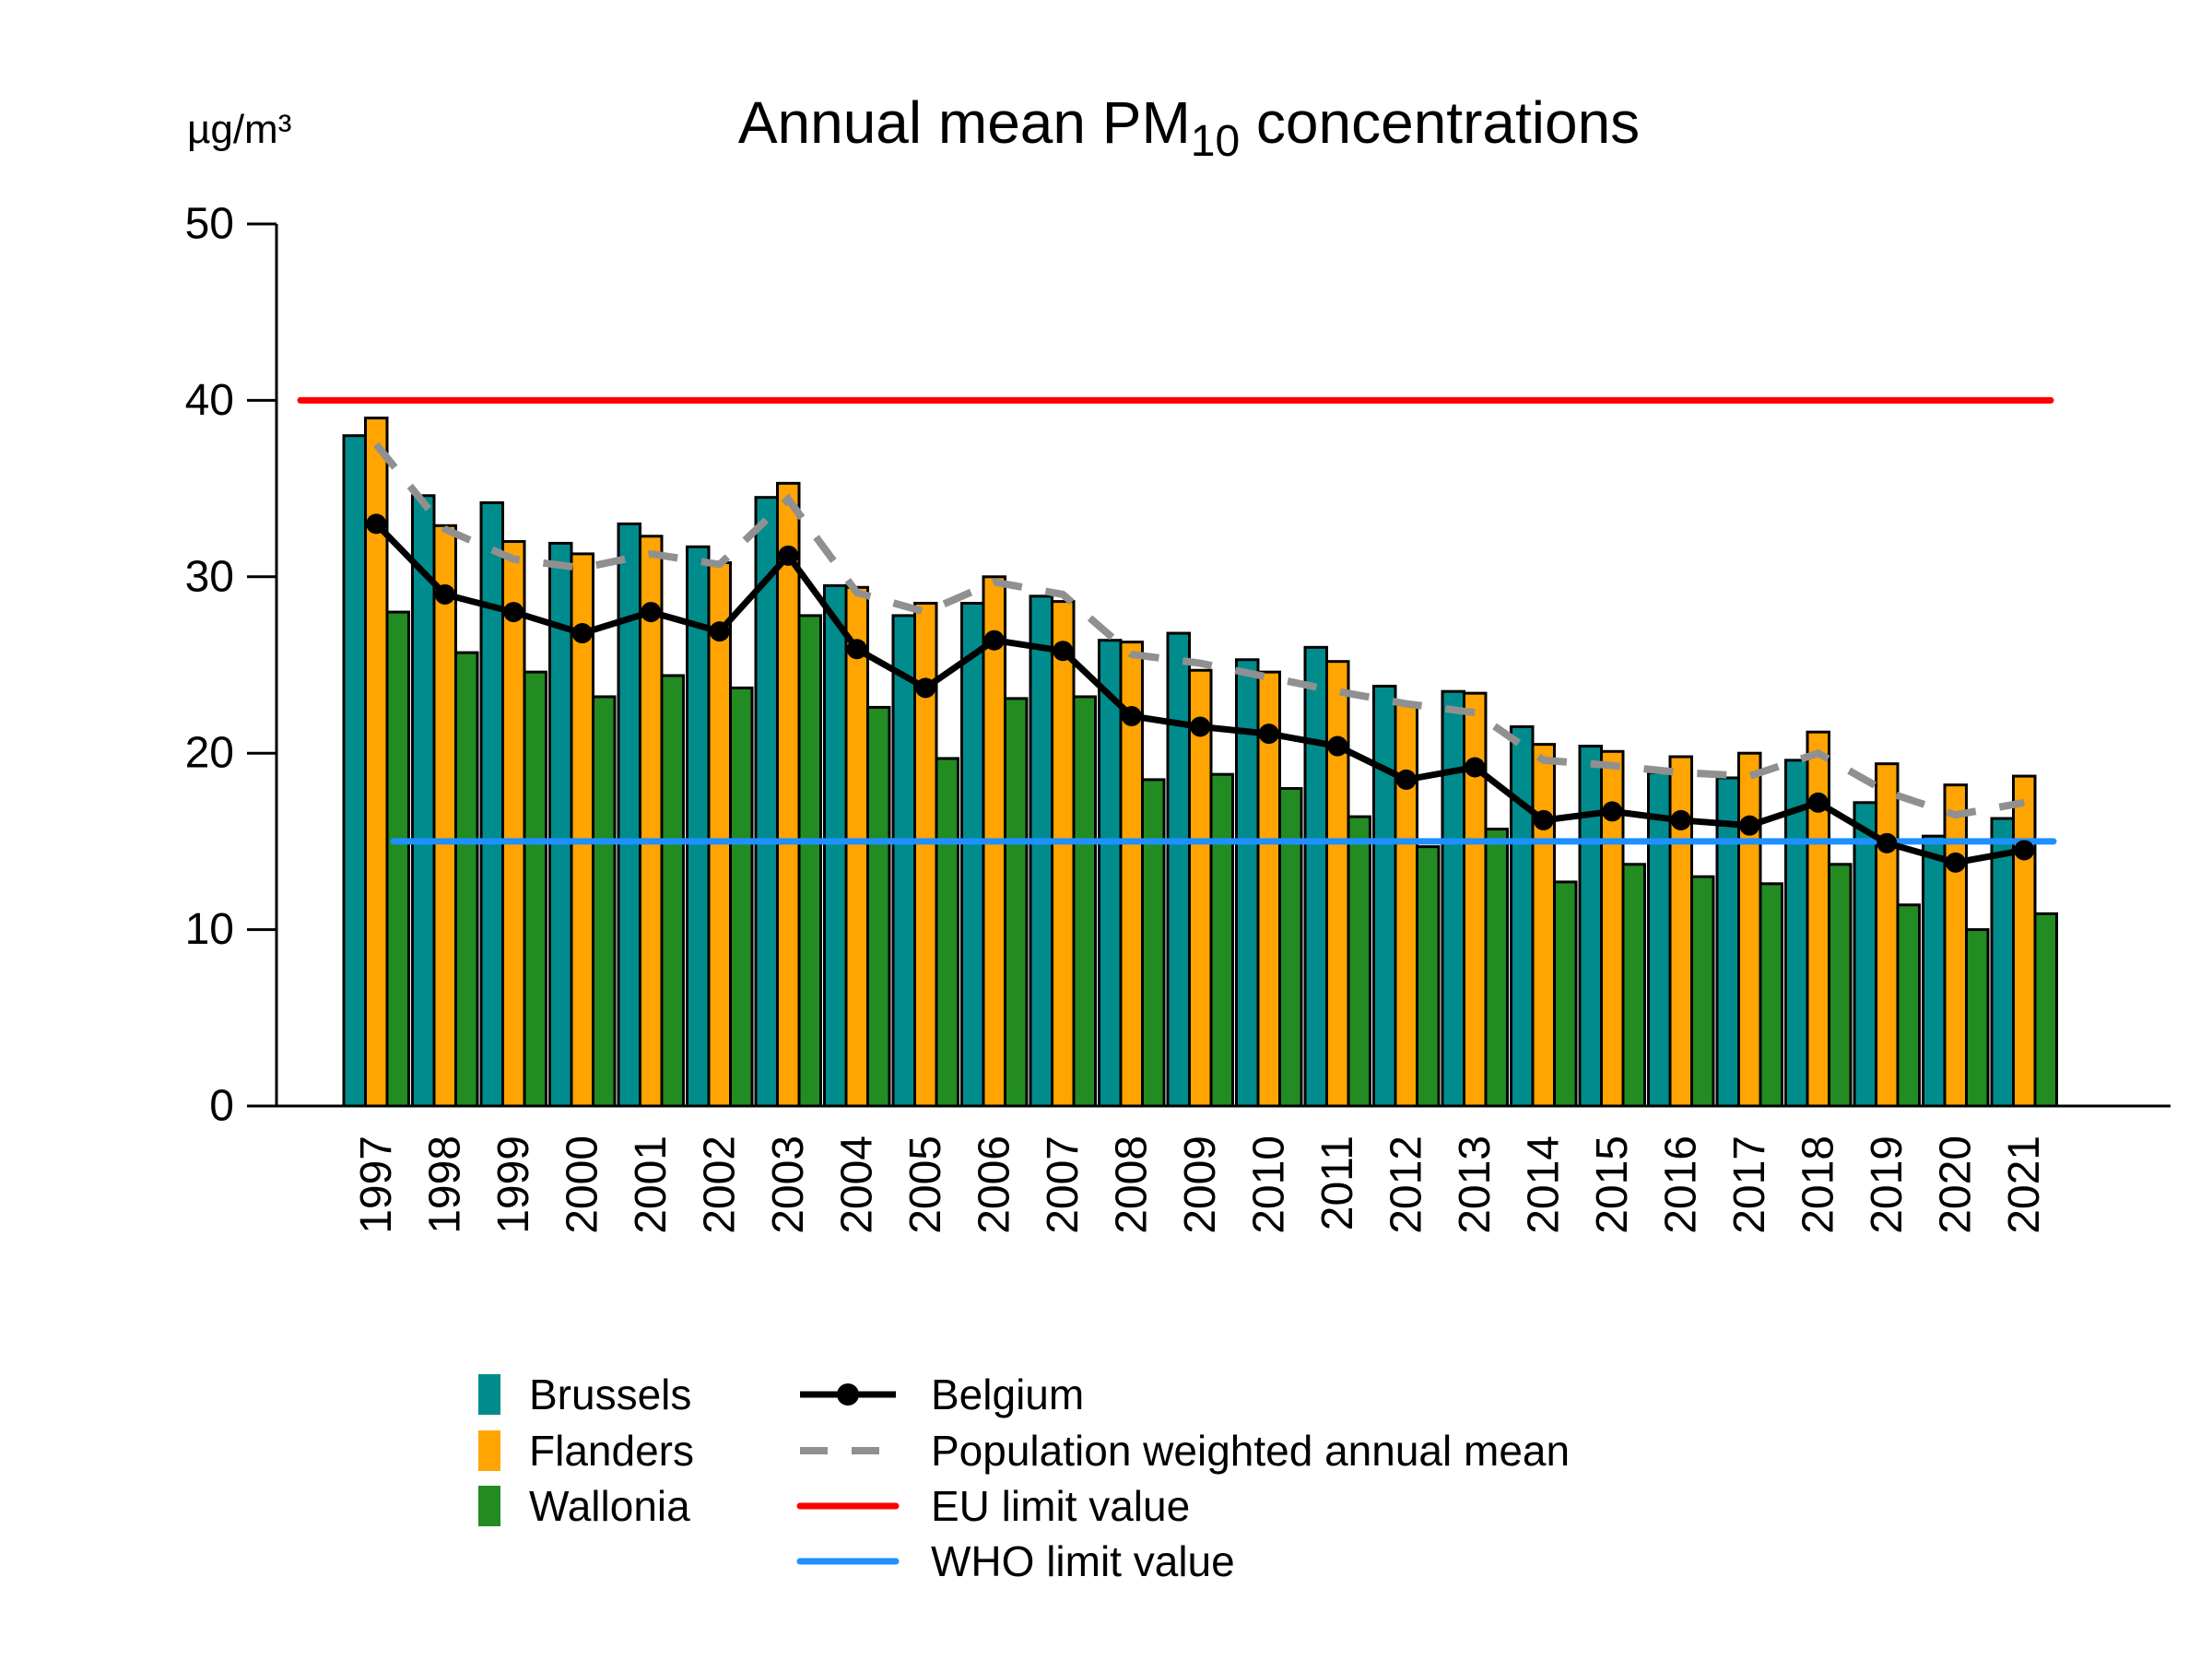 The width and height of the screenshot is (2212, 1659). I want to click on bar-brussels-2011, so click(1315, 876).